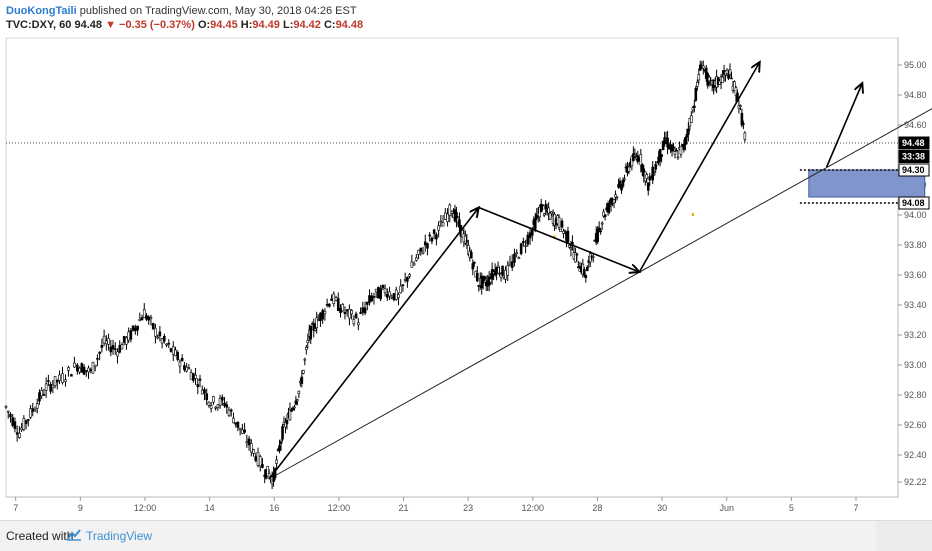 This screenshot has height=551, width=932. What do you see at coordinates (698, 167) in the screenshot?
I see `swing-arrow` at bounding box center [698, 167].